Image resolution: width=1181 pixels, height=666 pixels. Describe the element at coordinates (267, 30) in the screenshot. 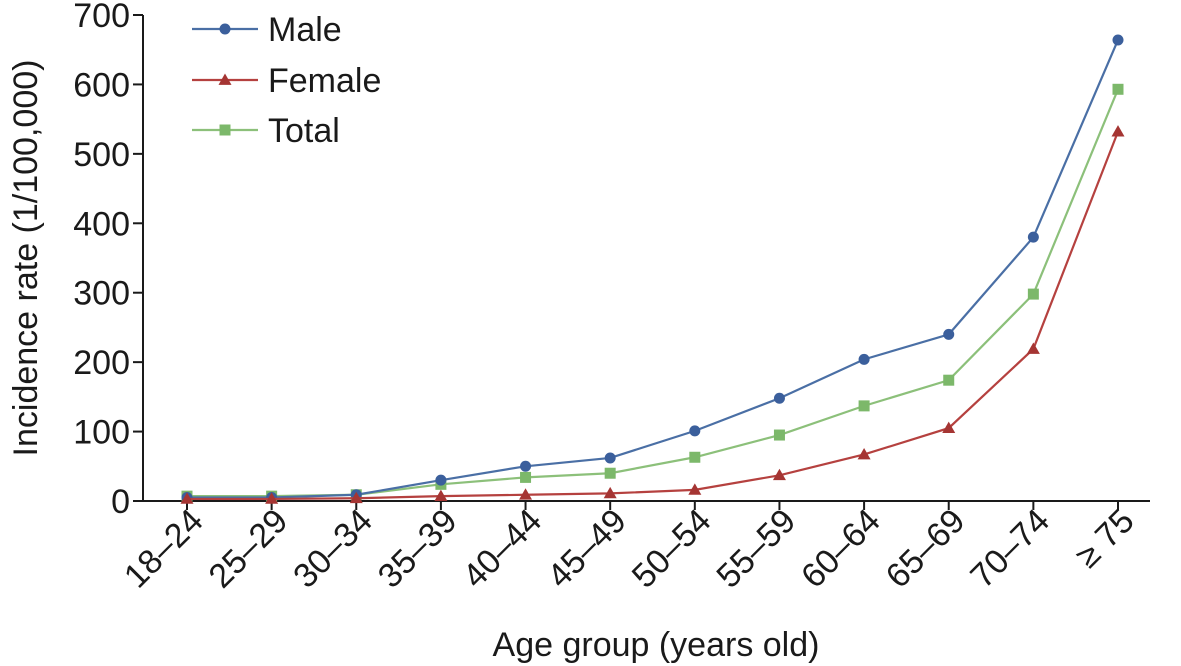

I see `legend-item-male: Male` at that location.